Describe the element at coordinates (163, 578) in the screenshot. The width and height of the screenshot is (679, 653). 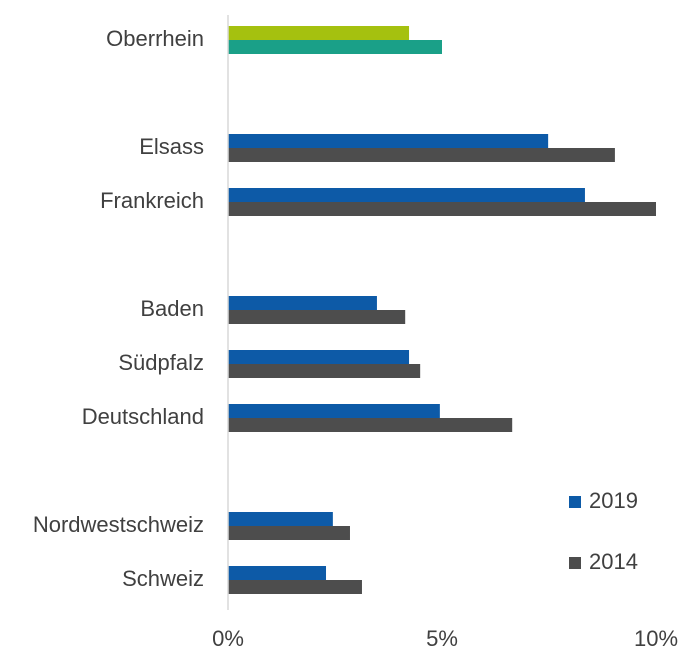
I see `y-tick-label: Schweiz` at that location.